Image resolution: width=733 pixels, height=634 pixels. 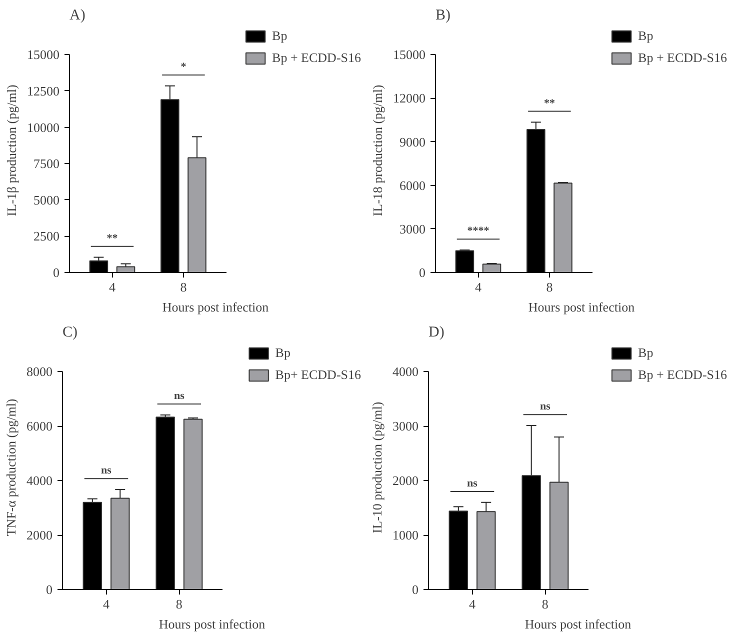 I want to click on y-tick-label: 2500, so click(x=47, y=236).